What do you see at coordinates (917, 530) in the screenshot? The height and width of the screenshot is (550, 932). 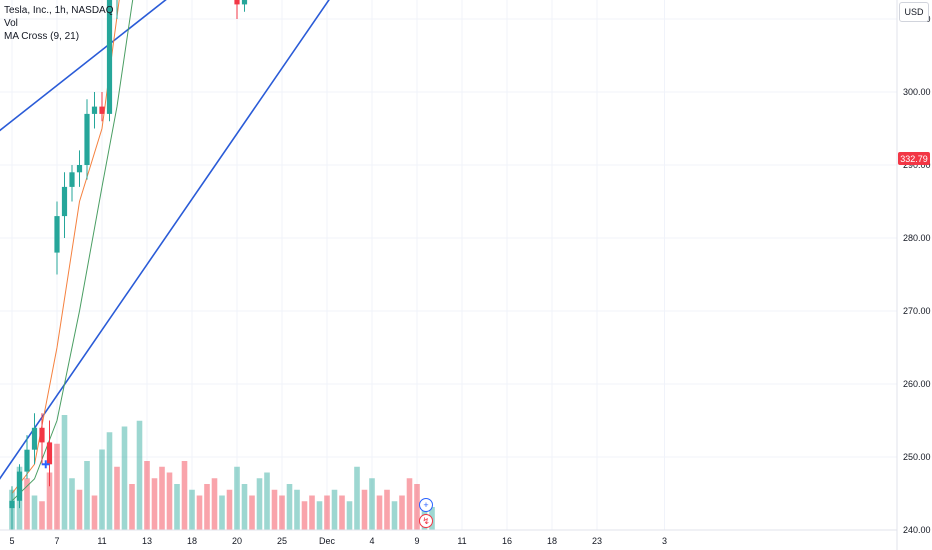 I see `price-tick-label: 240.00` at bounding box center [917, 530].